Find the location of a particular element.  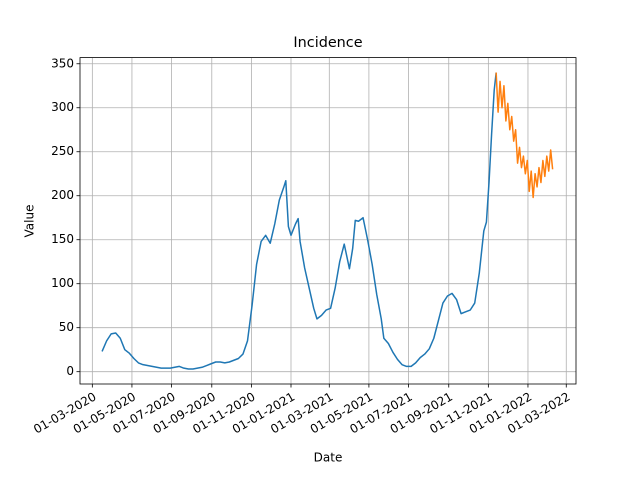

y-tick-label: 250 is located at coordinates (62, 151).